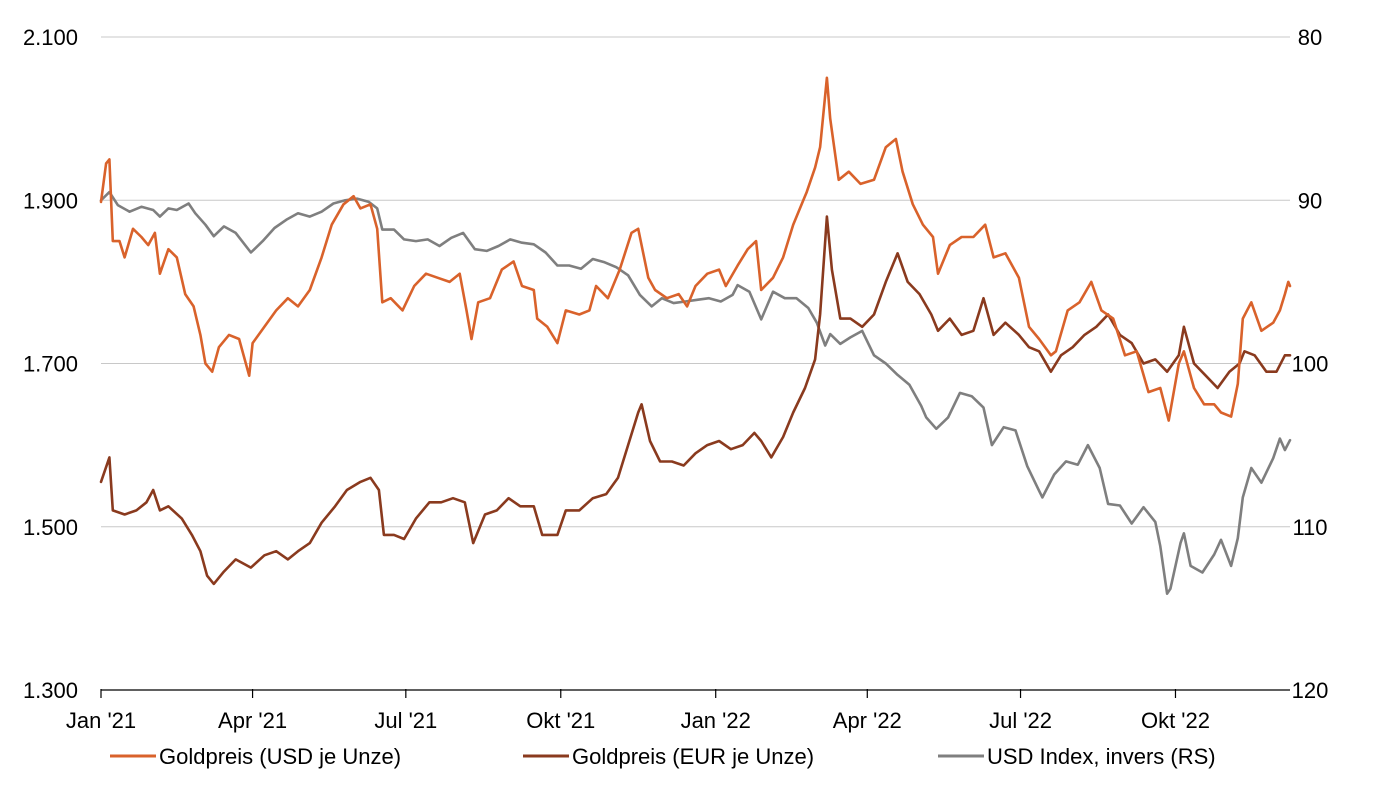 The height and width of the screenshot is (795, 1400). I want to click on x-tick-label: Jan '21, so click(101, 720).